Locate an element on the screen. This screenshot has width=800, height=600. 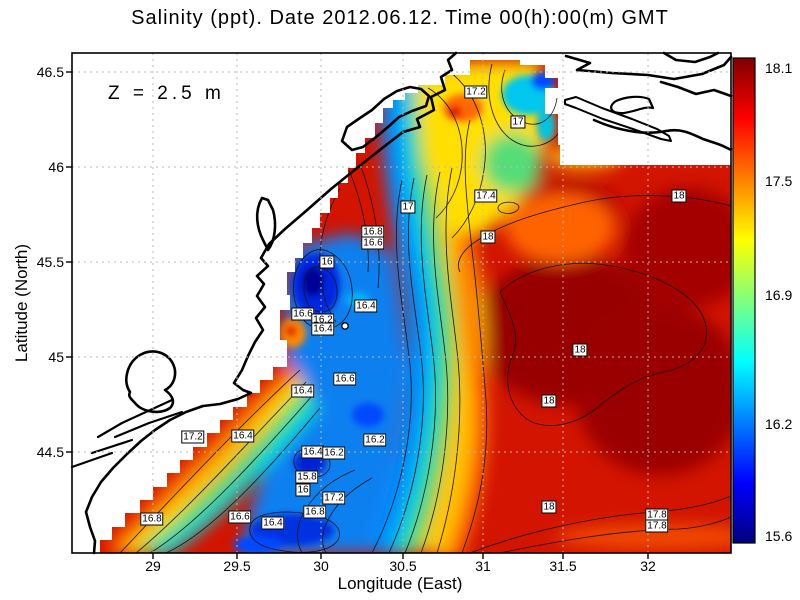
y-tick-label: 46 is located at coordinates (56, 167).